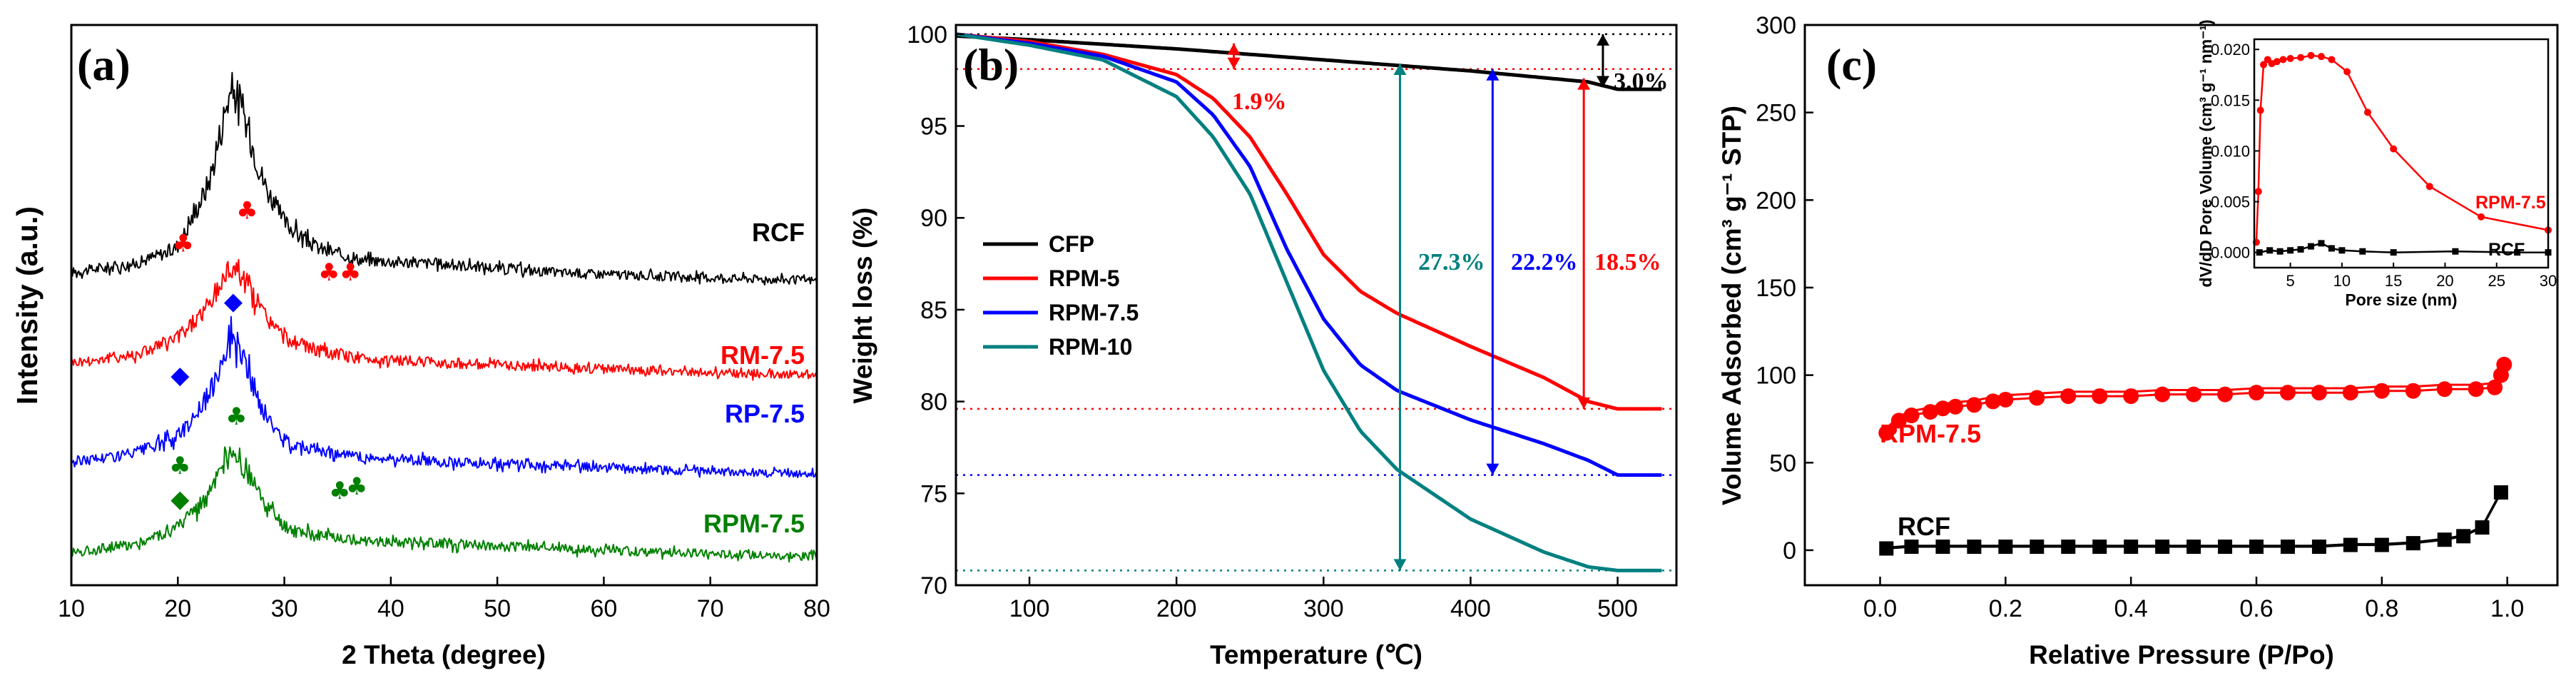 The height and width of the screenshot is (678, 2576). I want to click on bet-x-ticks: 0.0 0.2 0.4 0.6 0.8 1.0, so click(2193, 599).